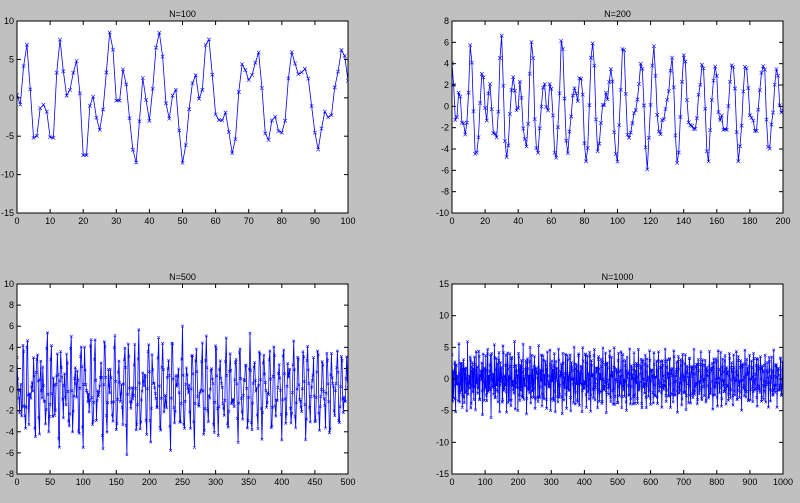 Image resolution: width=800 pixels, height=503 pixels. I want to click on x-tick-label: 700, so click(683, 482).